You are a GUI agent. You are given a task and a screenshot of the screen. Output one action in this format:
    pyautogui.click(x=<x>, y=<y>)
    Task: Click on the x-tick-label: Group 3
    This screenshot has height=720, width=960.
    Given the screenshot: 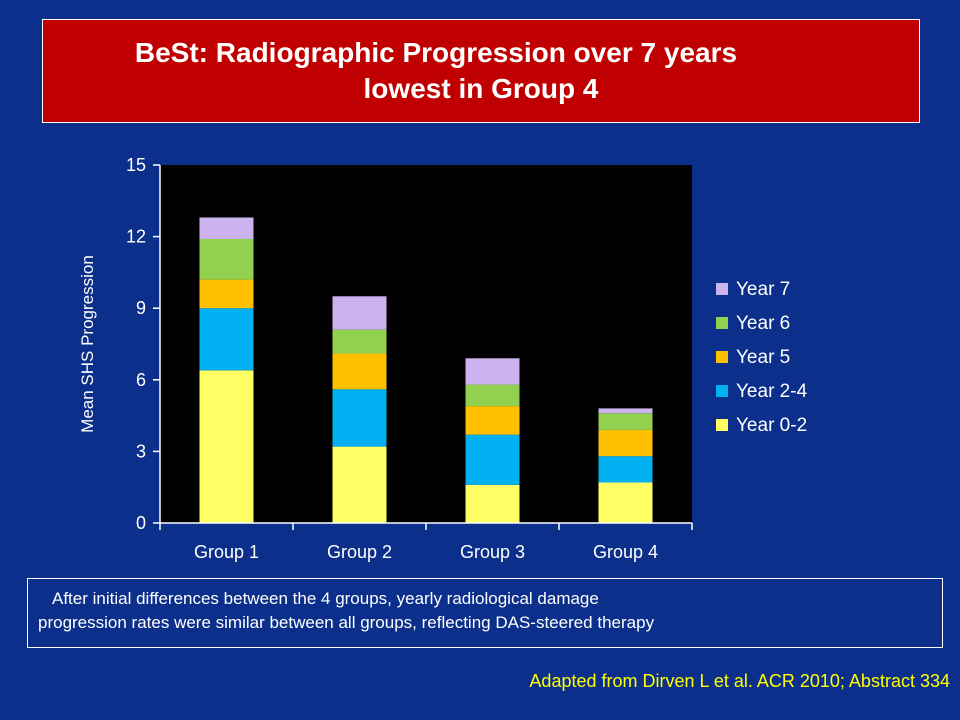 What is the action you would take?
    pyautogui.click(x=492, y=552)
    